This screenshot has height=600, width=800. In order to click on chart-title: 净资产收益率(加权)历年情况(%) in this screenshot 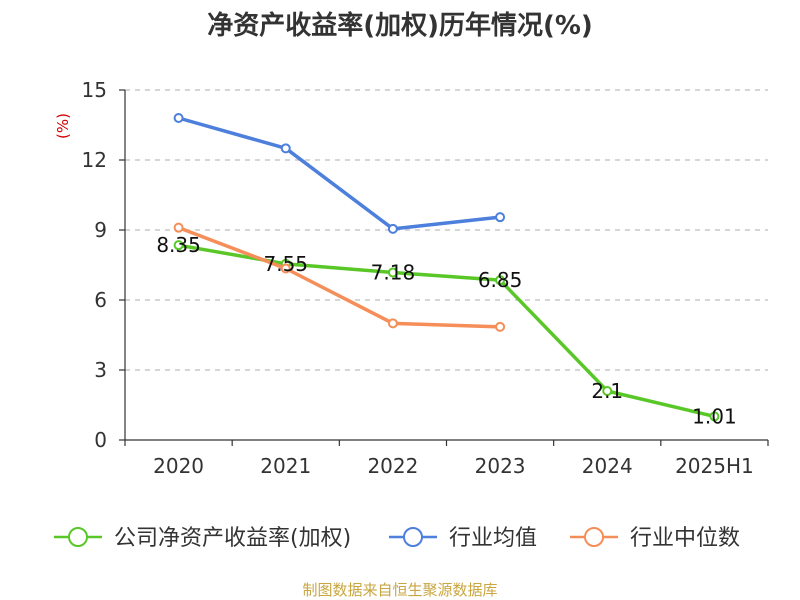, I will do `click(400, 25)`.